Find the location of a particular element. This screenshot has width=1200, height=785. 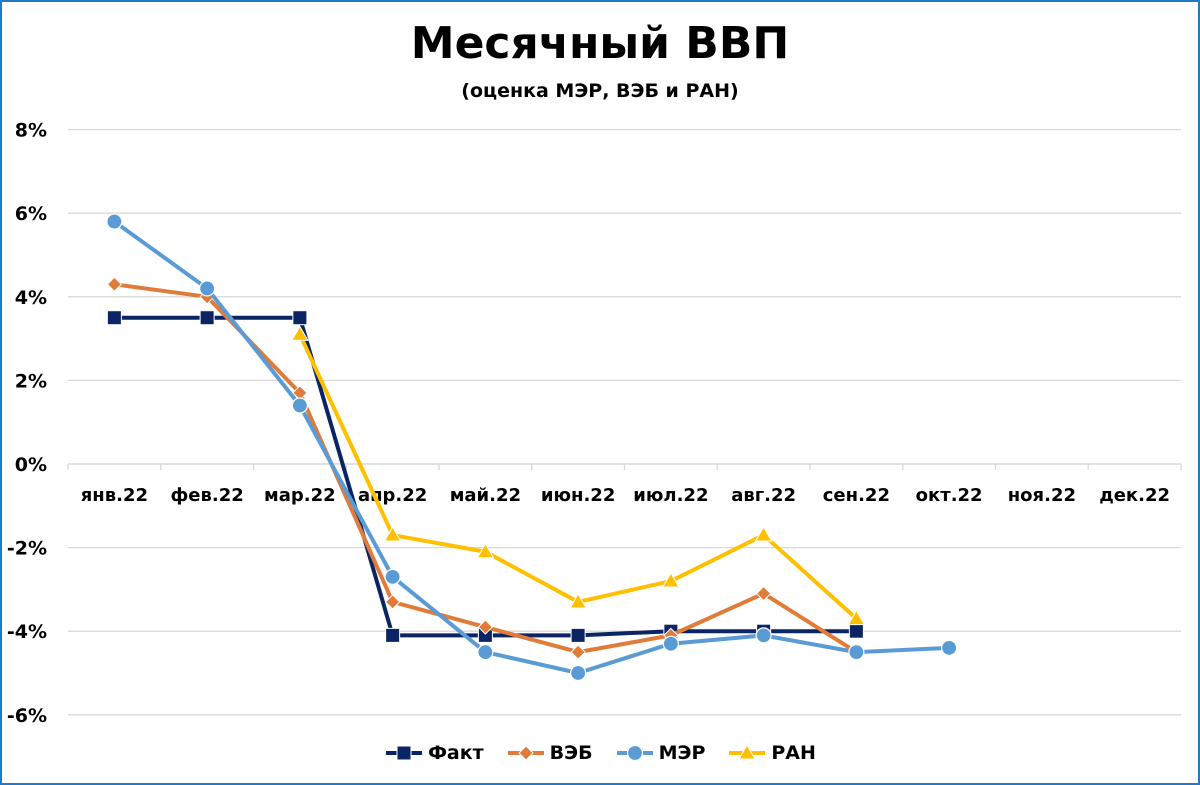

legend: Факт ВЭБ МЭР РАН is located at coordinates (600, 753).